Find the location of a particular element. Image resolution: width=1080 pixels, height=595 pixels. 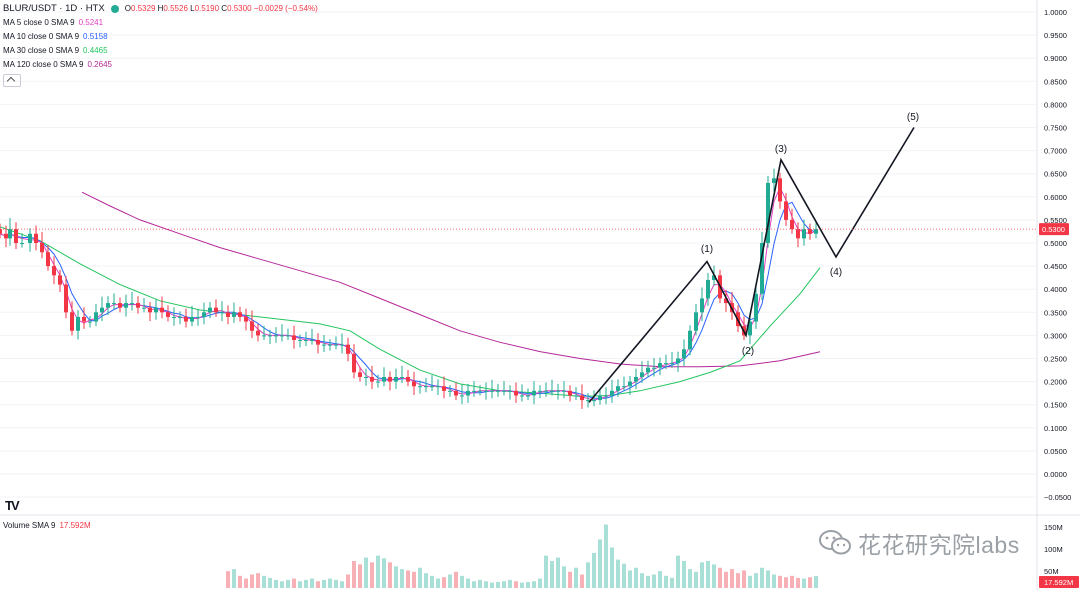

symbol-title: BLUR/USDT · 1D · HTX is located at coordinates (54, 8).